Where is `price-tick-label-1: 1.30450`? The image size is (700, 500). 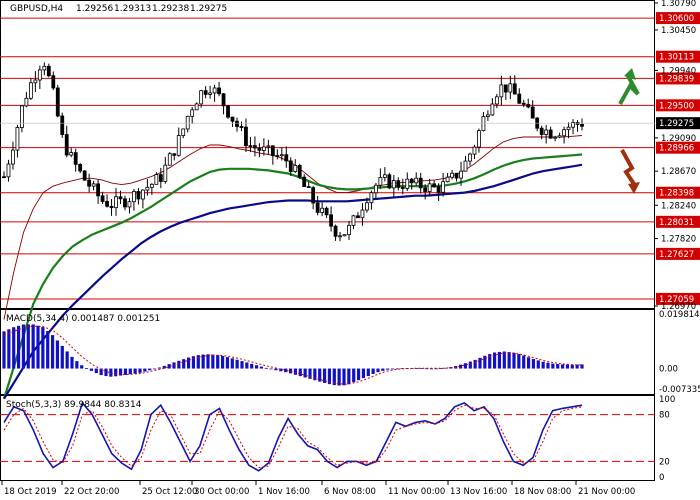
price-tick-label-1: 1.30450 is located at coordinates (678, 31).